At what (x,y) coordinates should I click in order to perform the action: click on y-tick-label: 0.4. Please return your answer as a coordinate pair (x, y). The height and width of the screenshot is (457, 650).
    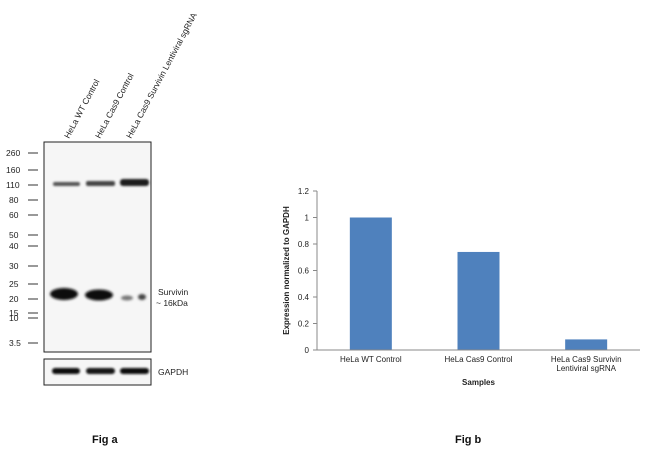
    Looking at the image, I should click on (304, 297).